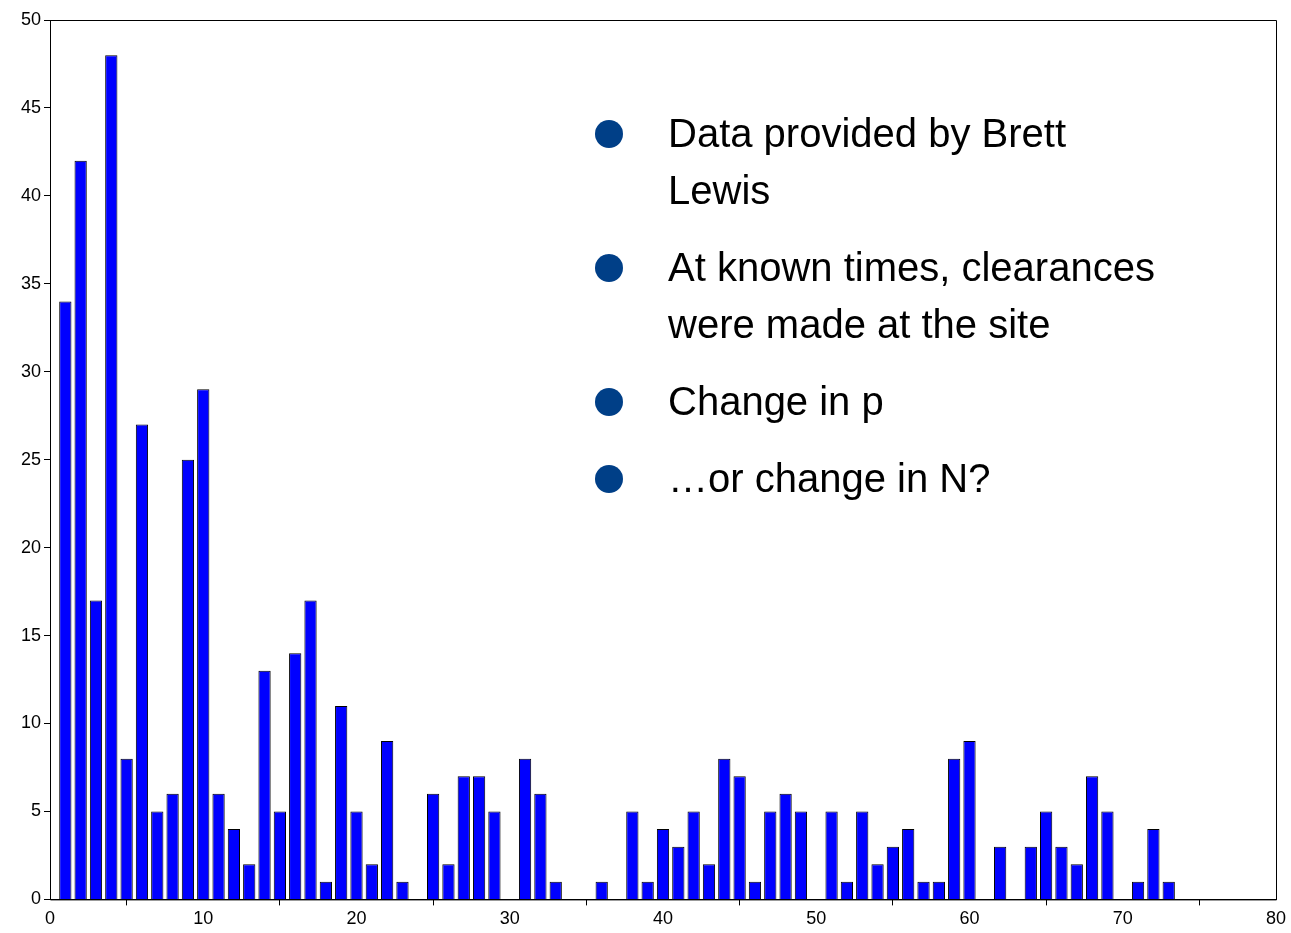  I want to click on y-tick-label: 40, so click(30, 194).